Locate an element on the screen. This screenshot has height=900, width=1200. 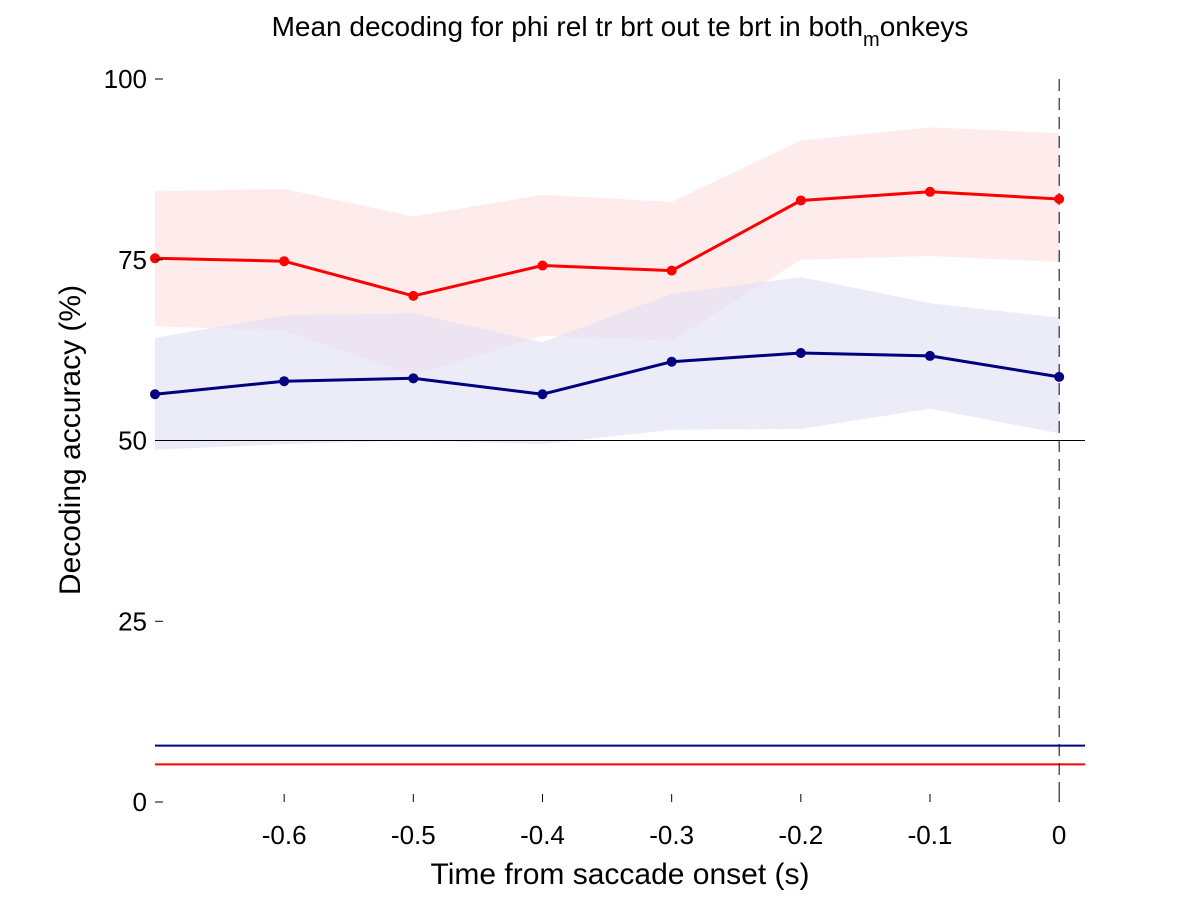
x-tick-label-3: -0.3 is located at coordinates (671, 835).